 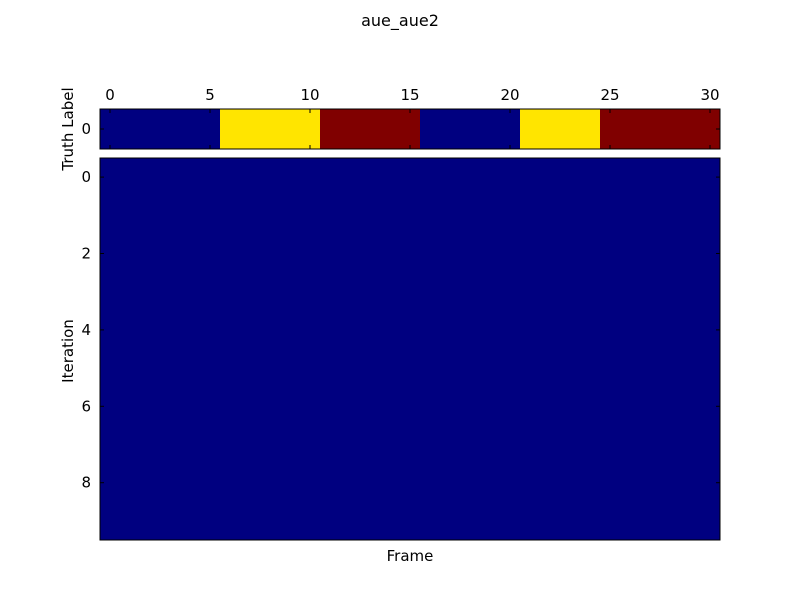 What do you see at coordinates (86, 330) in the screenshot?
I see `iteration-y-tick-label-2: 4` at bounding box center [86, 330].